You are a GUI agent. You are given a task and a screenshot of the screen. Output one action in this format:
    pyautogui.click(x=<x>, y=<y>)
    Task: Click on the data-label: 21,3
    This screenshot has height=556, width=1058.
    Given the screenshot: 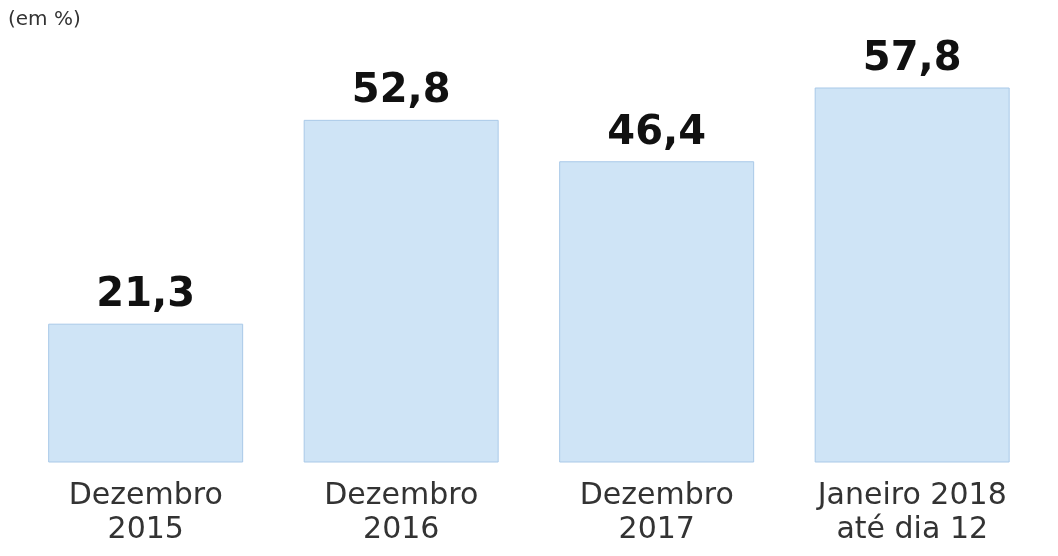 What is the action you would take?
    pyautogui.click(x=146, y=292)
    